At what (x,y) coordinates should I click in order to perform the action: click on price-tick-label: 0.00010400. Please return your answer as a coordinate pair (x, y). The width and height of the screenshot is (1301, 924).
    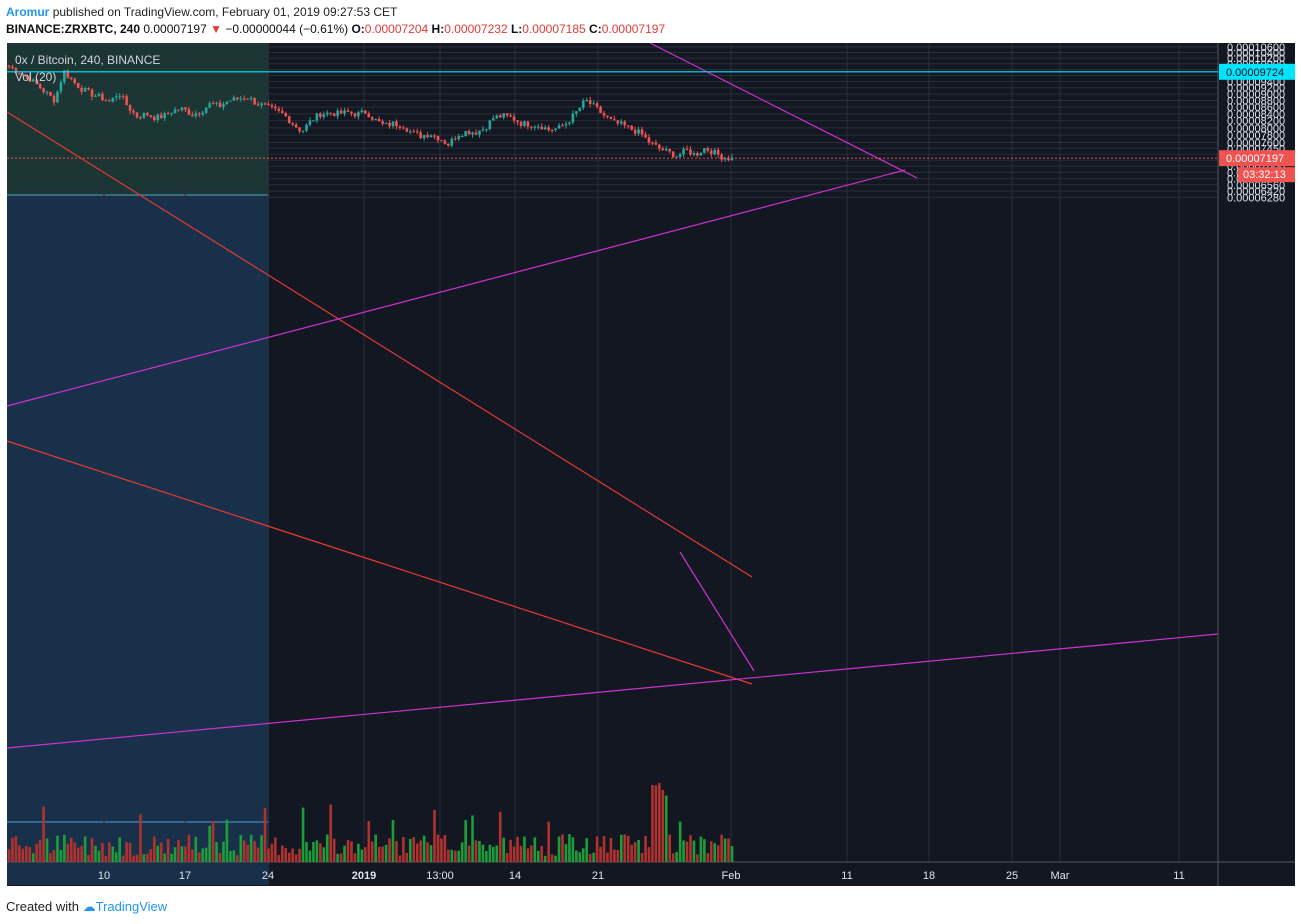
    Looking at the image, I should click on (1256, 54).